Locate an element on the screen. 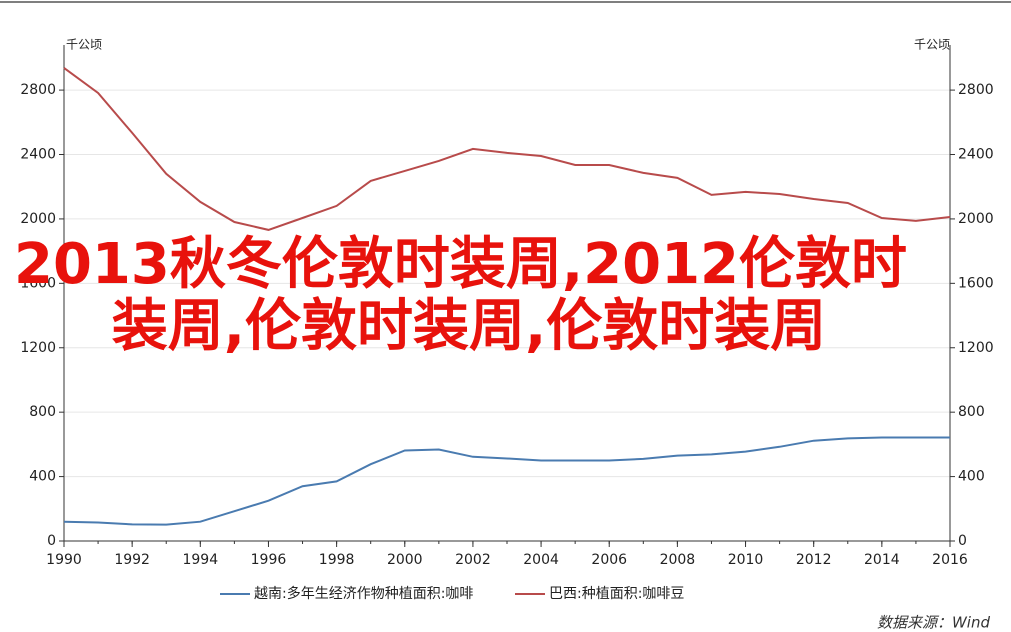 This screenshot has height=632, width=1011. series-line is located at coordinates (506, 481).